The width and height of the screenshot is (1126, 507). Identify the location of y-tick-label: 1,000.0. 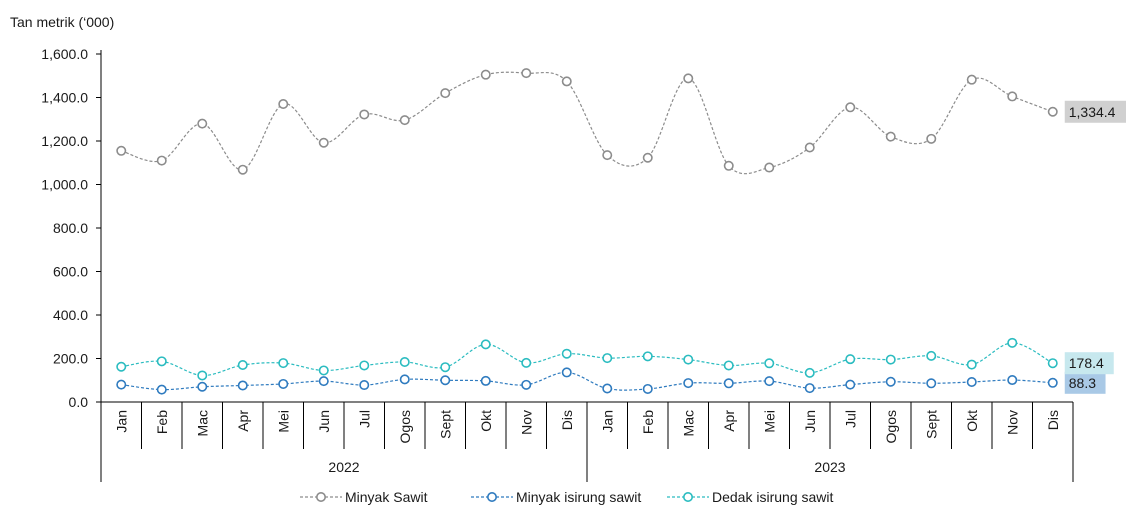
(64, 185).